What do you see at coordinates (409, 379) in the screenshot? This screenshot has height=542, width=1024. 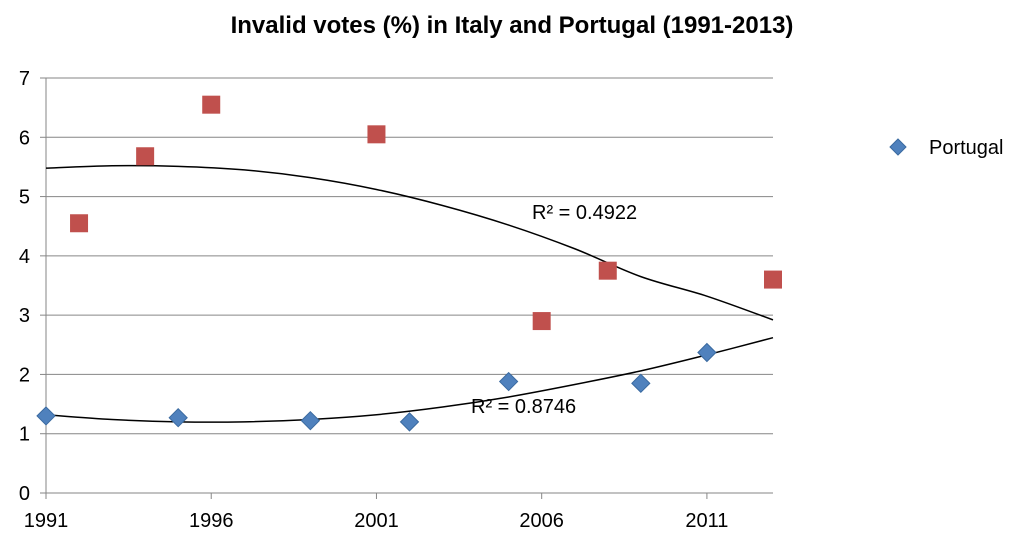 I see `trendline-portugal` at bounding box center [409, 379].